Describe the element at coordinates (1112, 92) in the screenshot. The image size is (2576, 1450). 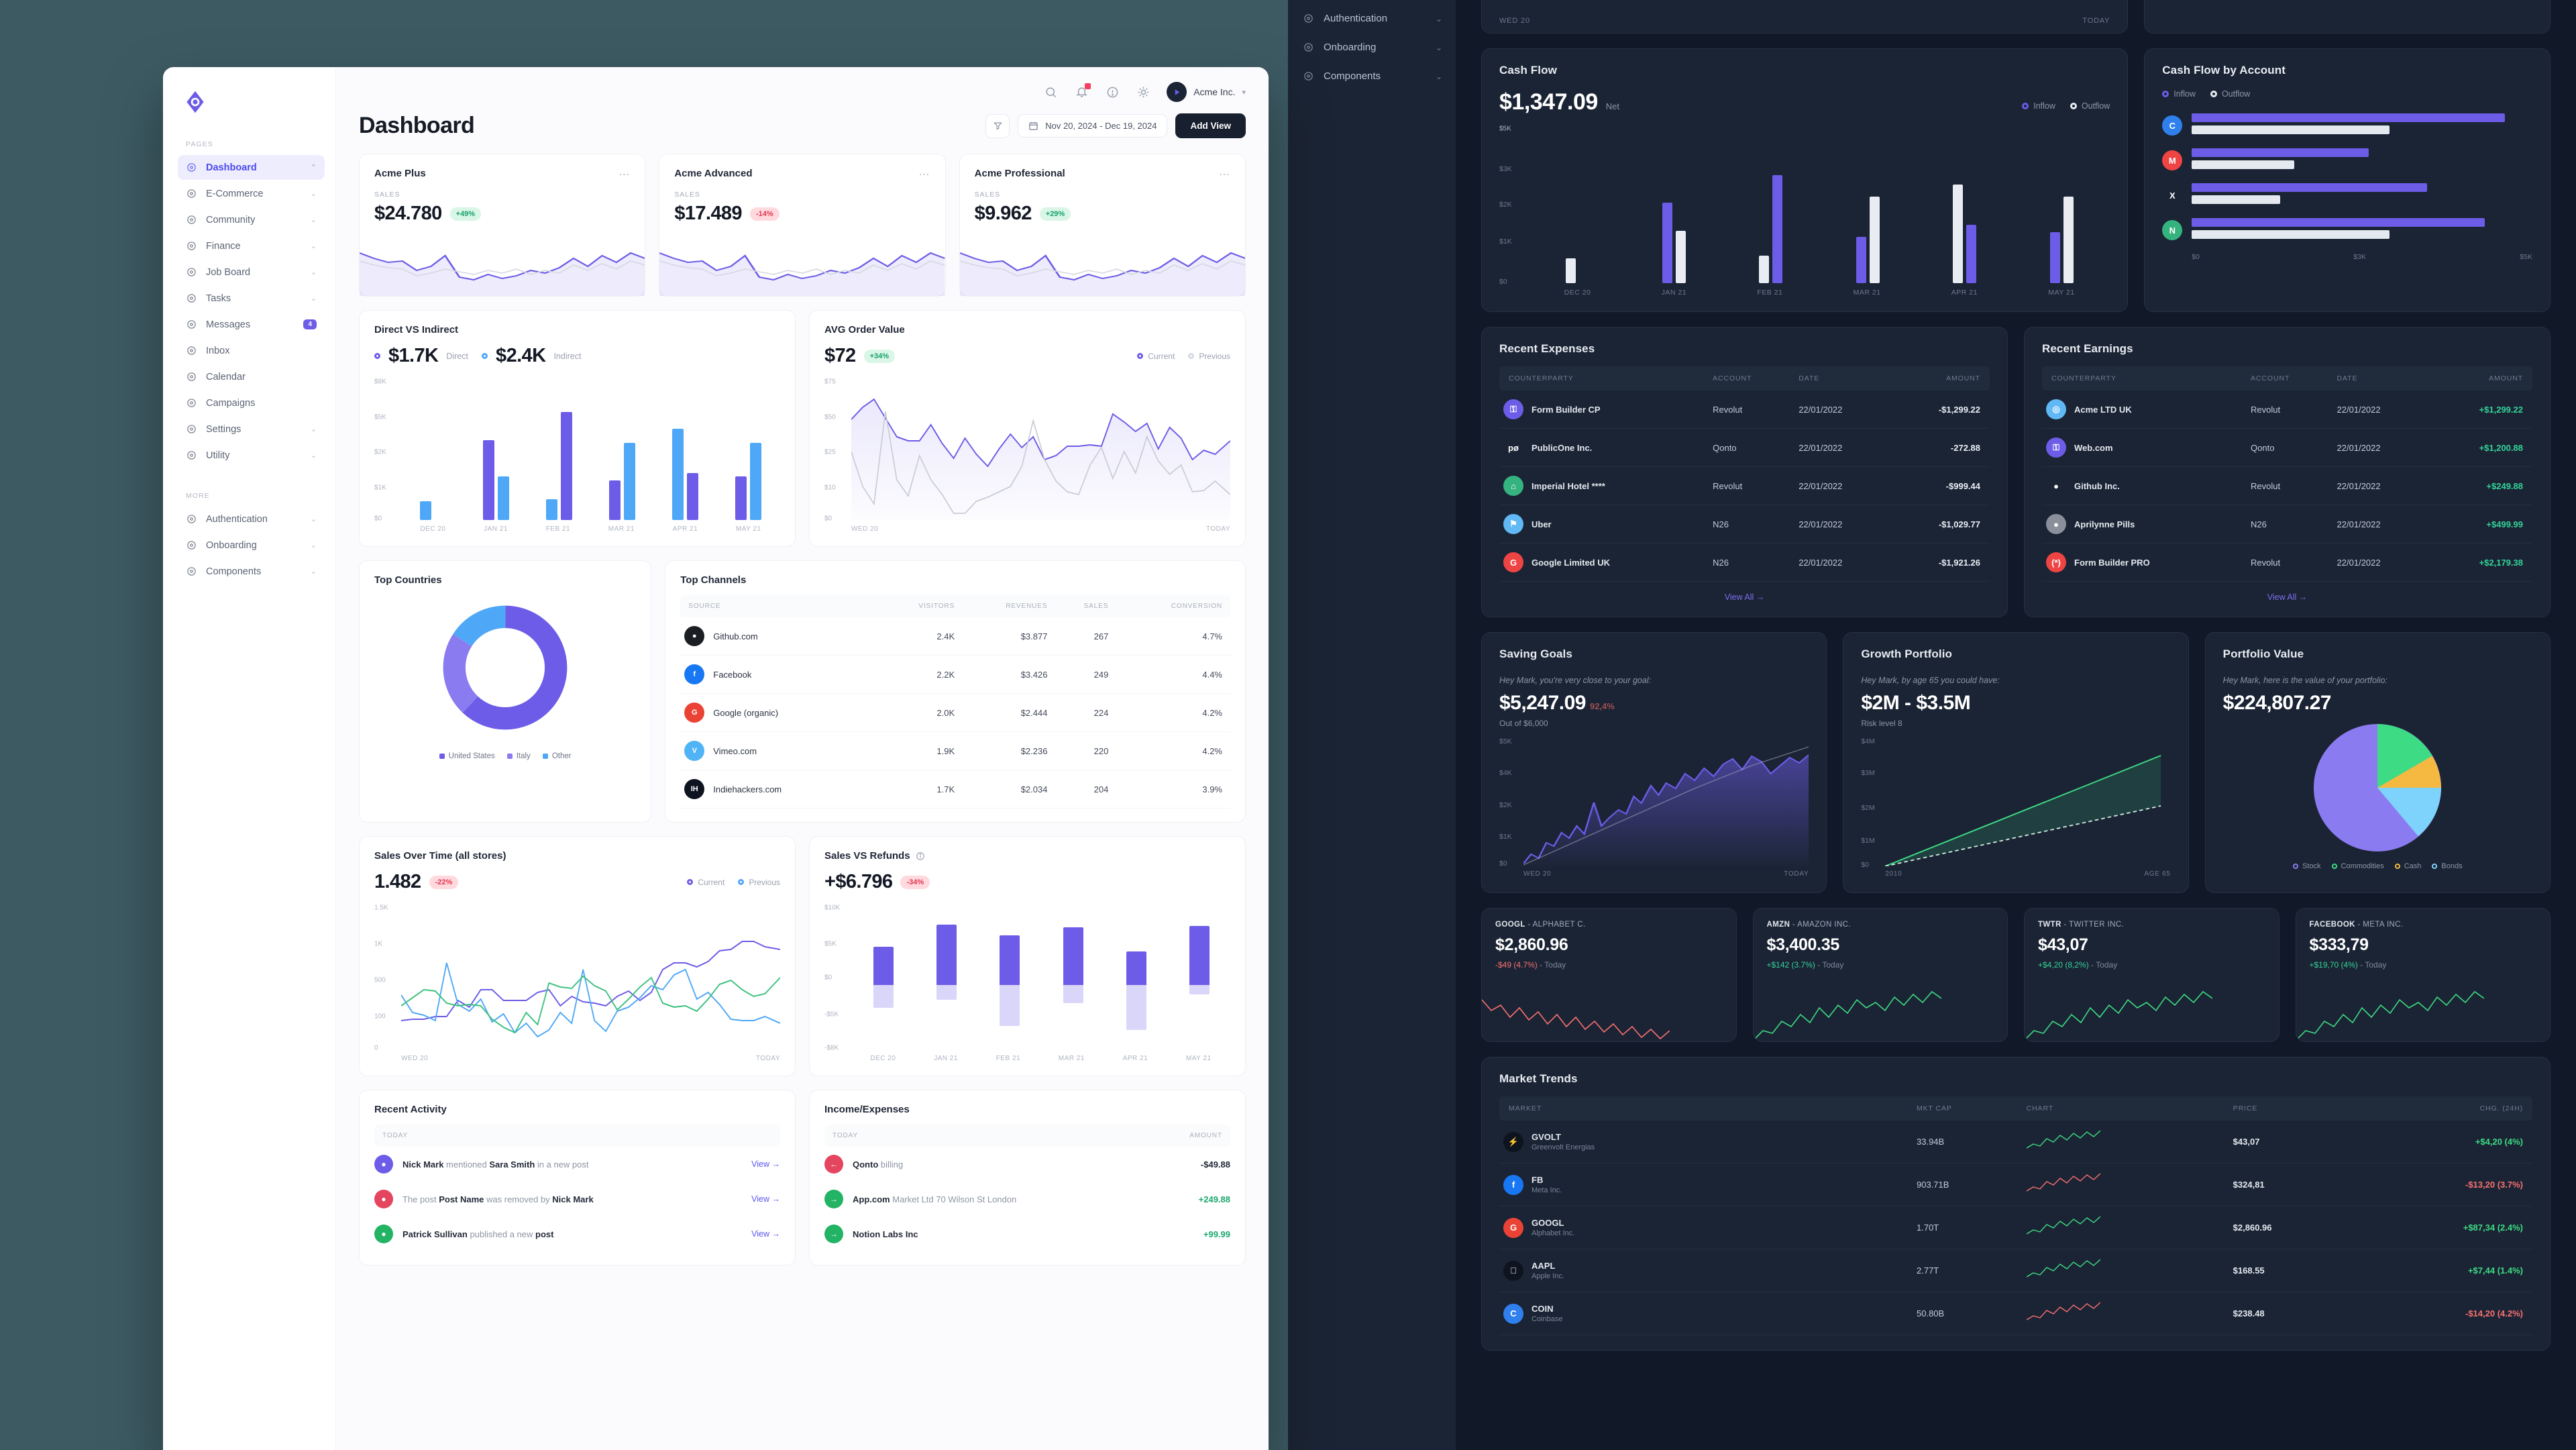
I see `help-icon` at that location.